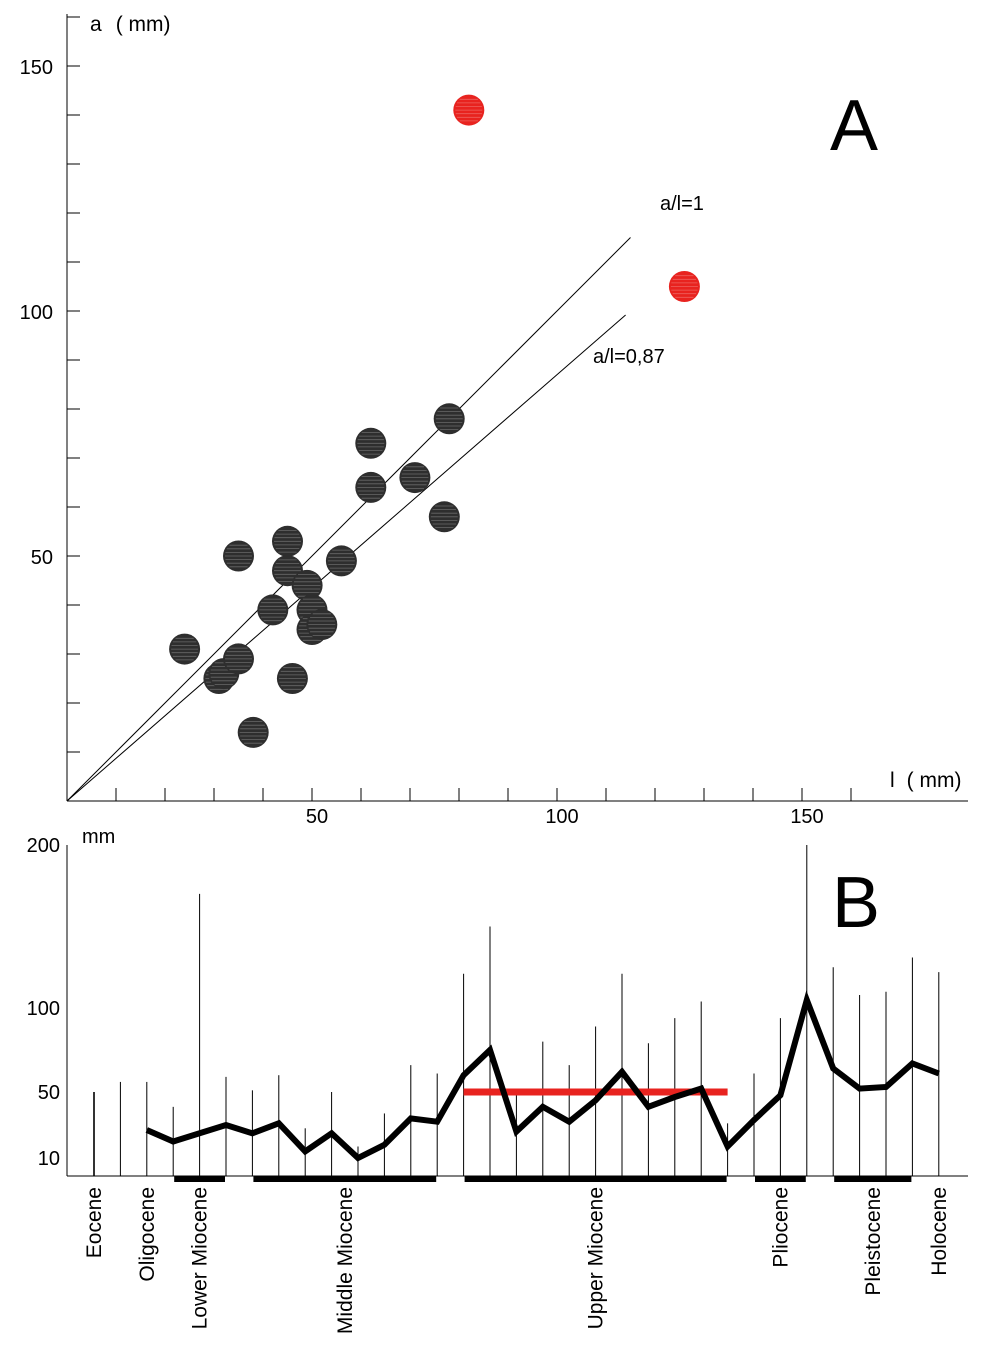 The image size is (988, 1372). I want to click on epoch-label: Lower Miocene, so click(200, 1258).